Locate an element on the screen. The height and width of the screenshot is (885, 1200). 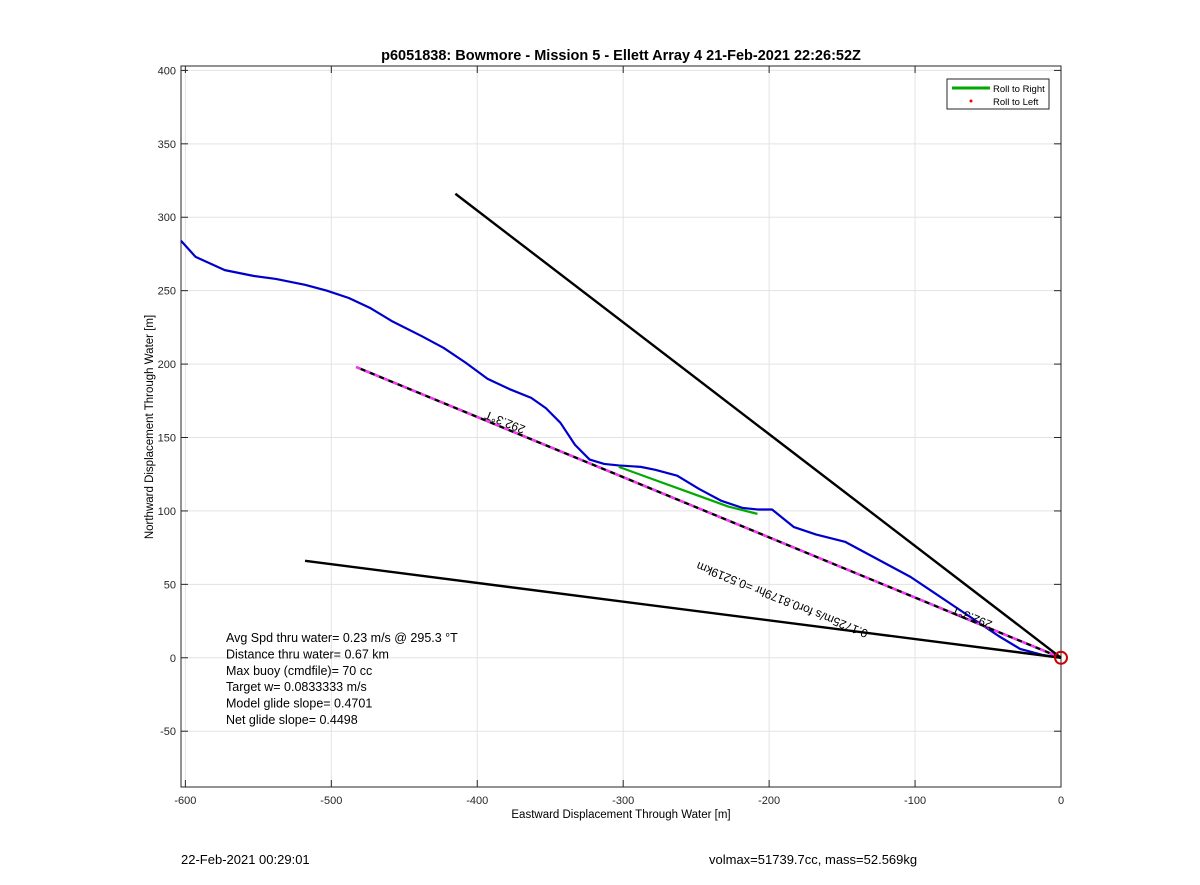
y-tick-label: 0 is located at coordinates (173, 659).